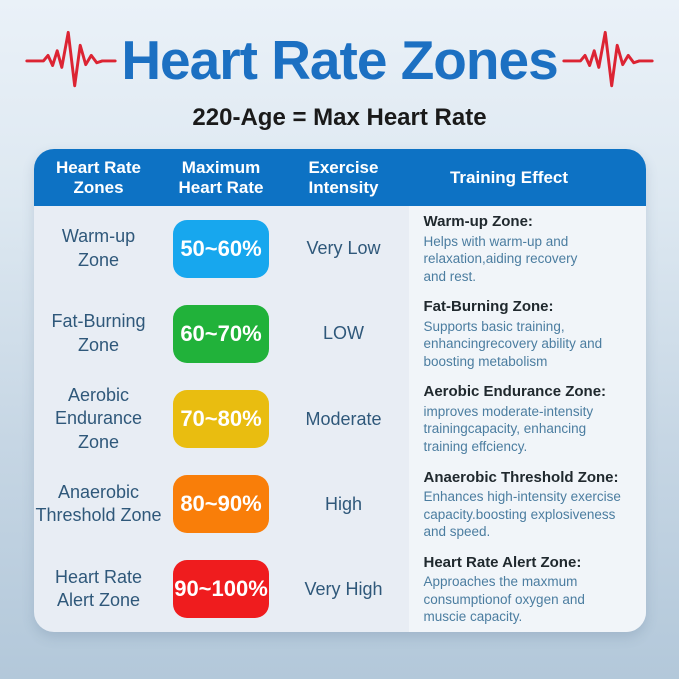 The height and width of the screenshot is (679, 679). I want to click on training-effect-title: Fat-Burning Zone:, so click(488, 307).